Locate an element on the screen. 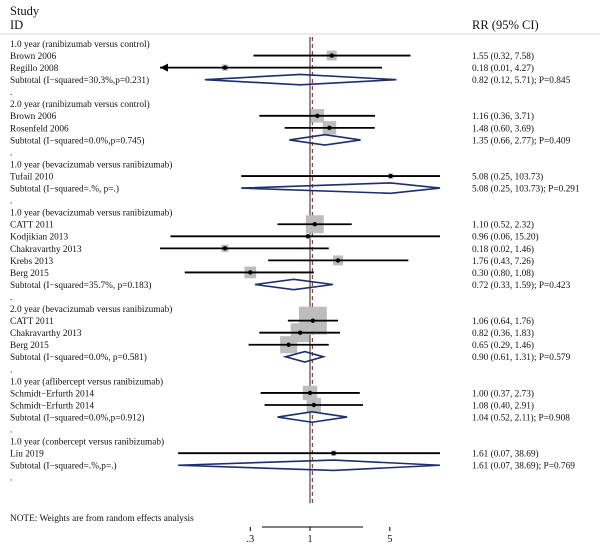 The height and width of the screenshot is (547, 600). study-ci-text: 1.00 (0.37, 2.73) is located at coordinates (503, 393).